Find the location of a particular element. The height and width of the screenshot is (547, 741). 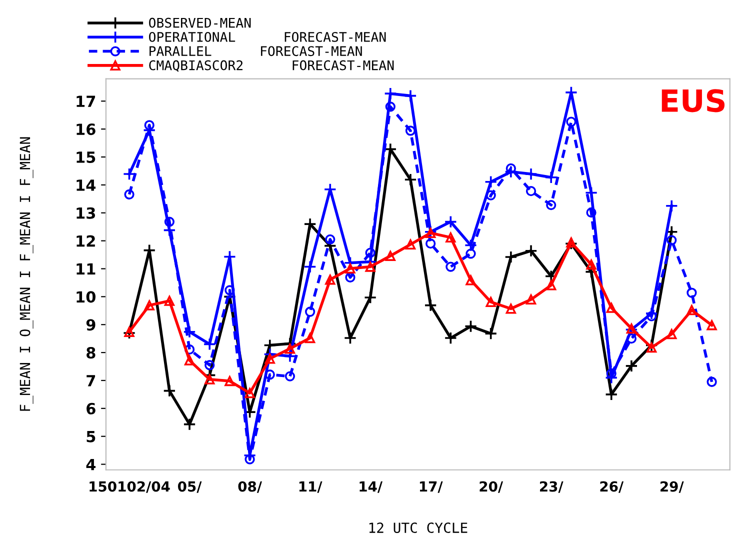

y-tick-label: 7 is located at coordinates (91, 380).